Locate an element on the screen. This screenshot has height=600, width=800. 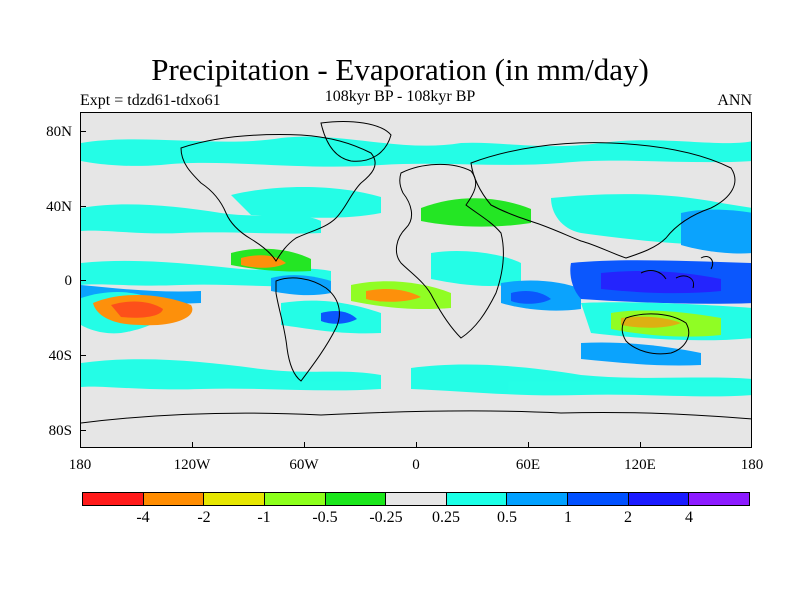
lat-tick-label: 80N is located at coordinates (59, 132).